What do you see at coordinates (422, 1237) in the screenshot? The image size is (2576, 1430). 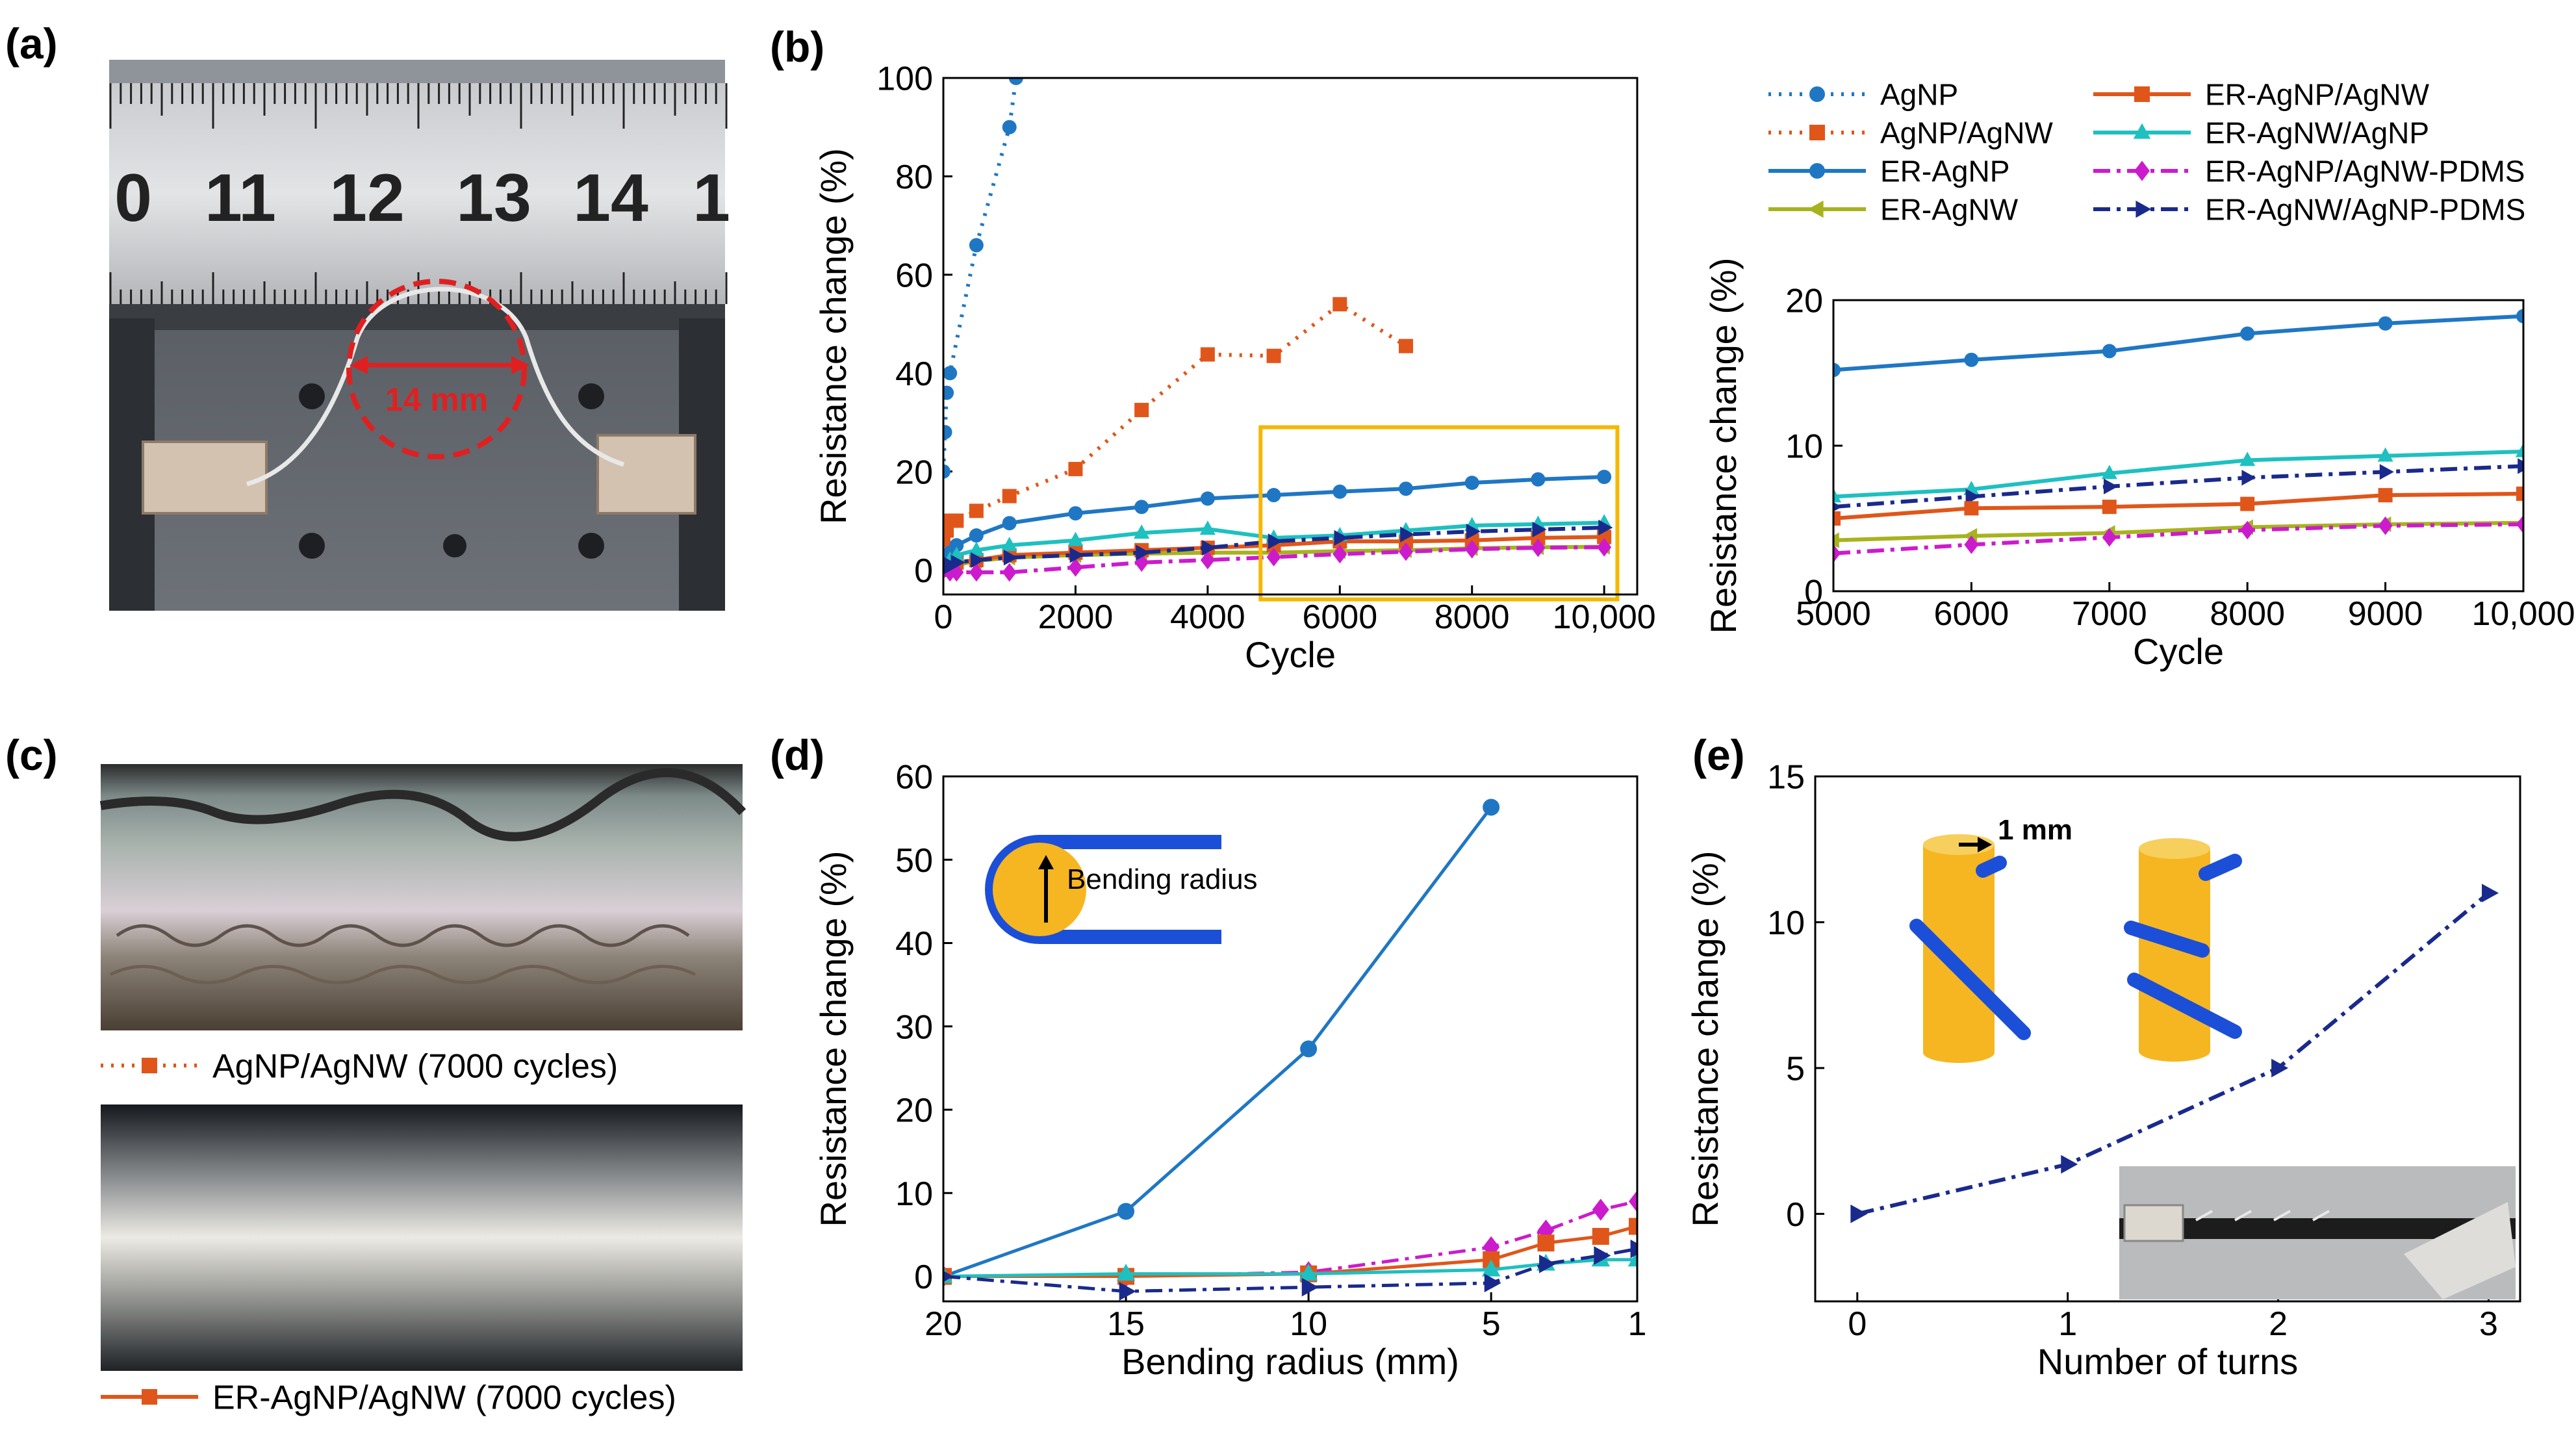 I see `micrograph-bottom` at bounding box center [422, 1237].